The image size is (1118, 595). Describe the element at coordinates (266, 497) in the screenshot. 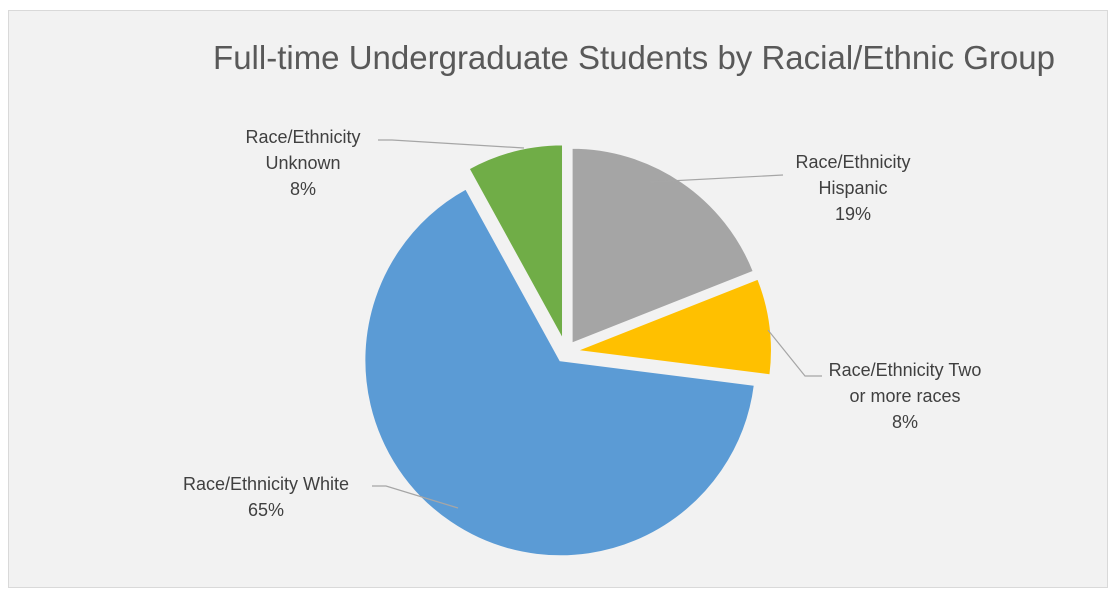

I see `data-label: Race/Ethnicity White 65%` at that location.